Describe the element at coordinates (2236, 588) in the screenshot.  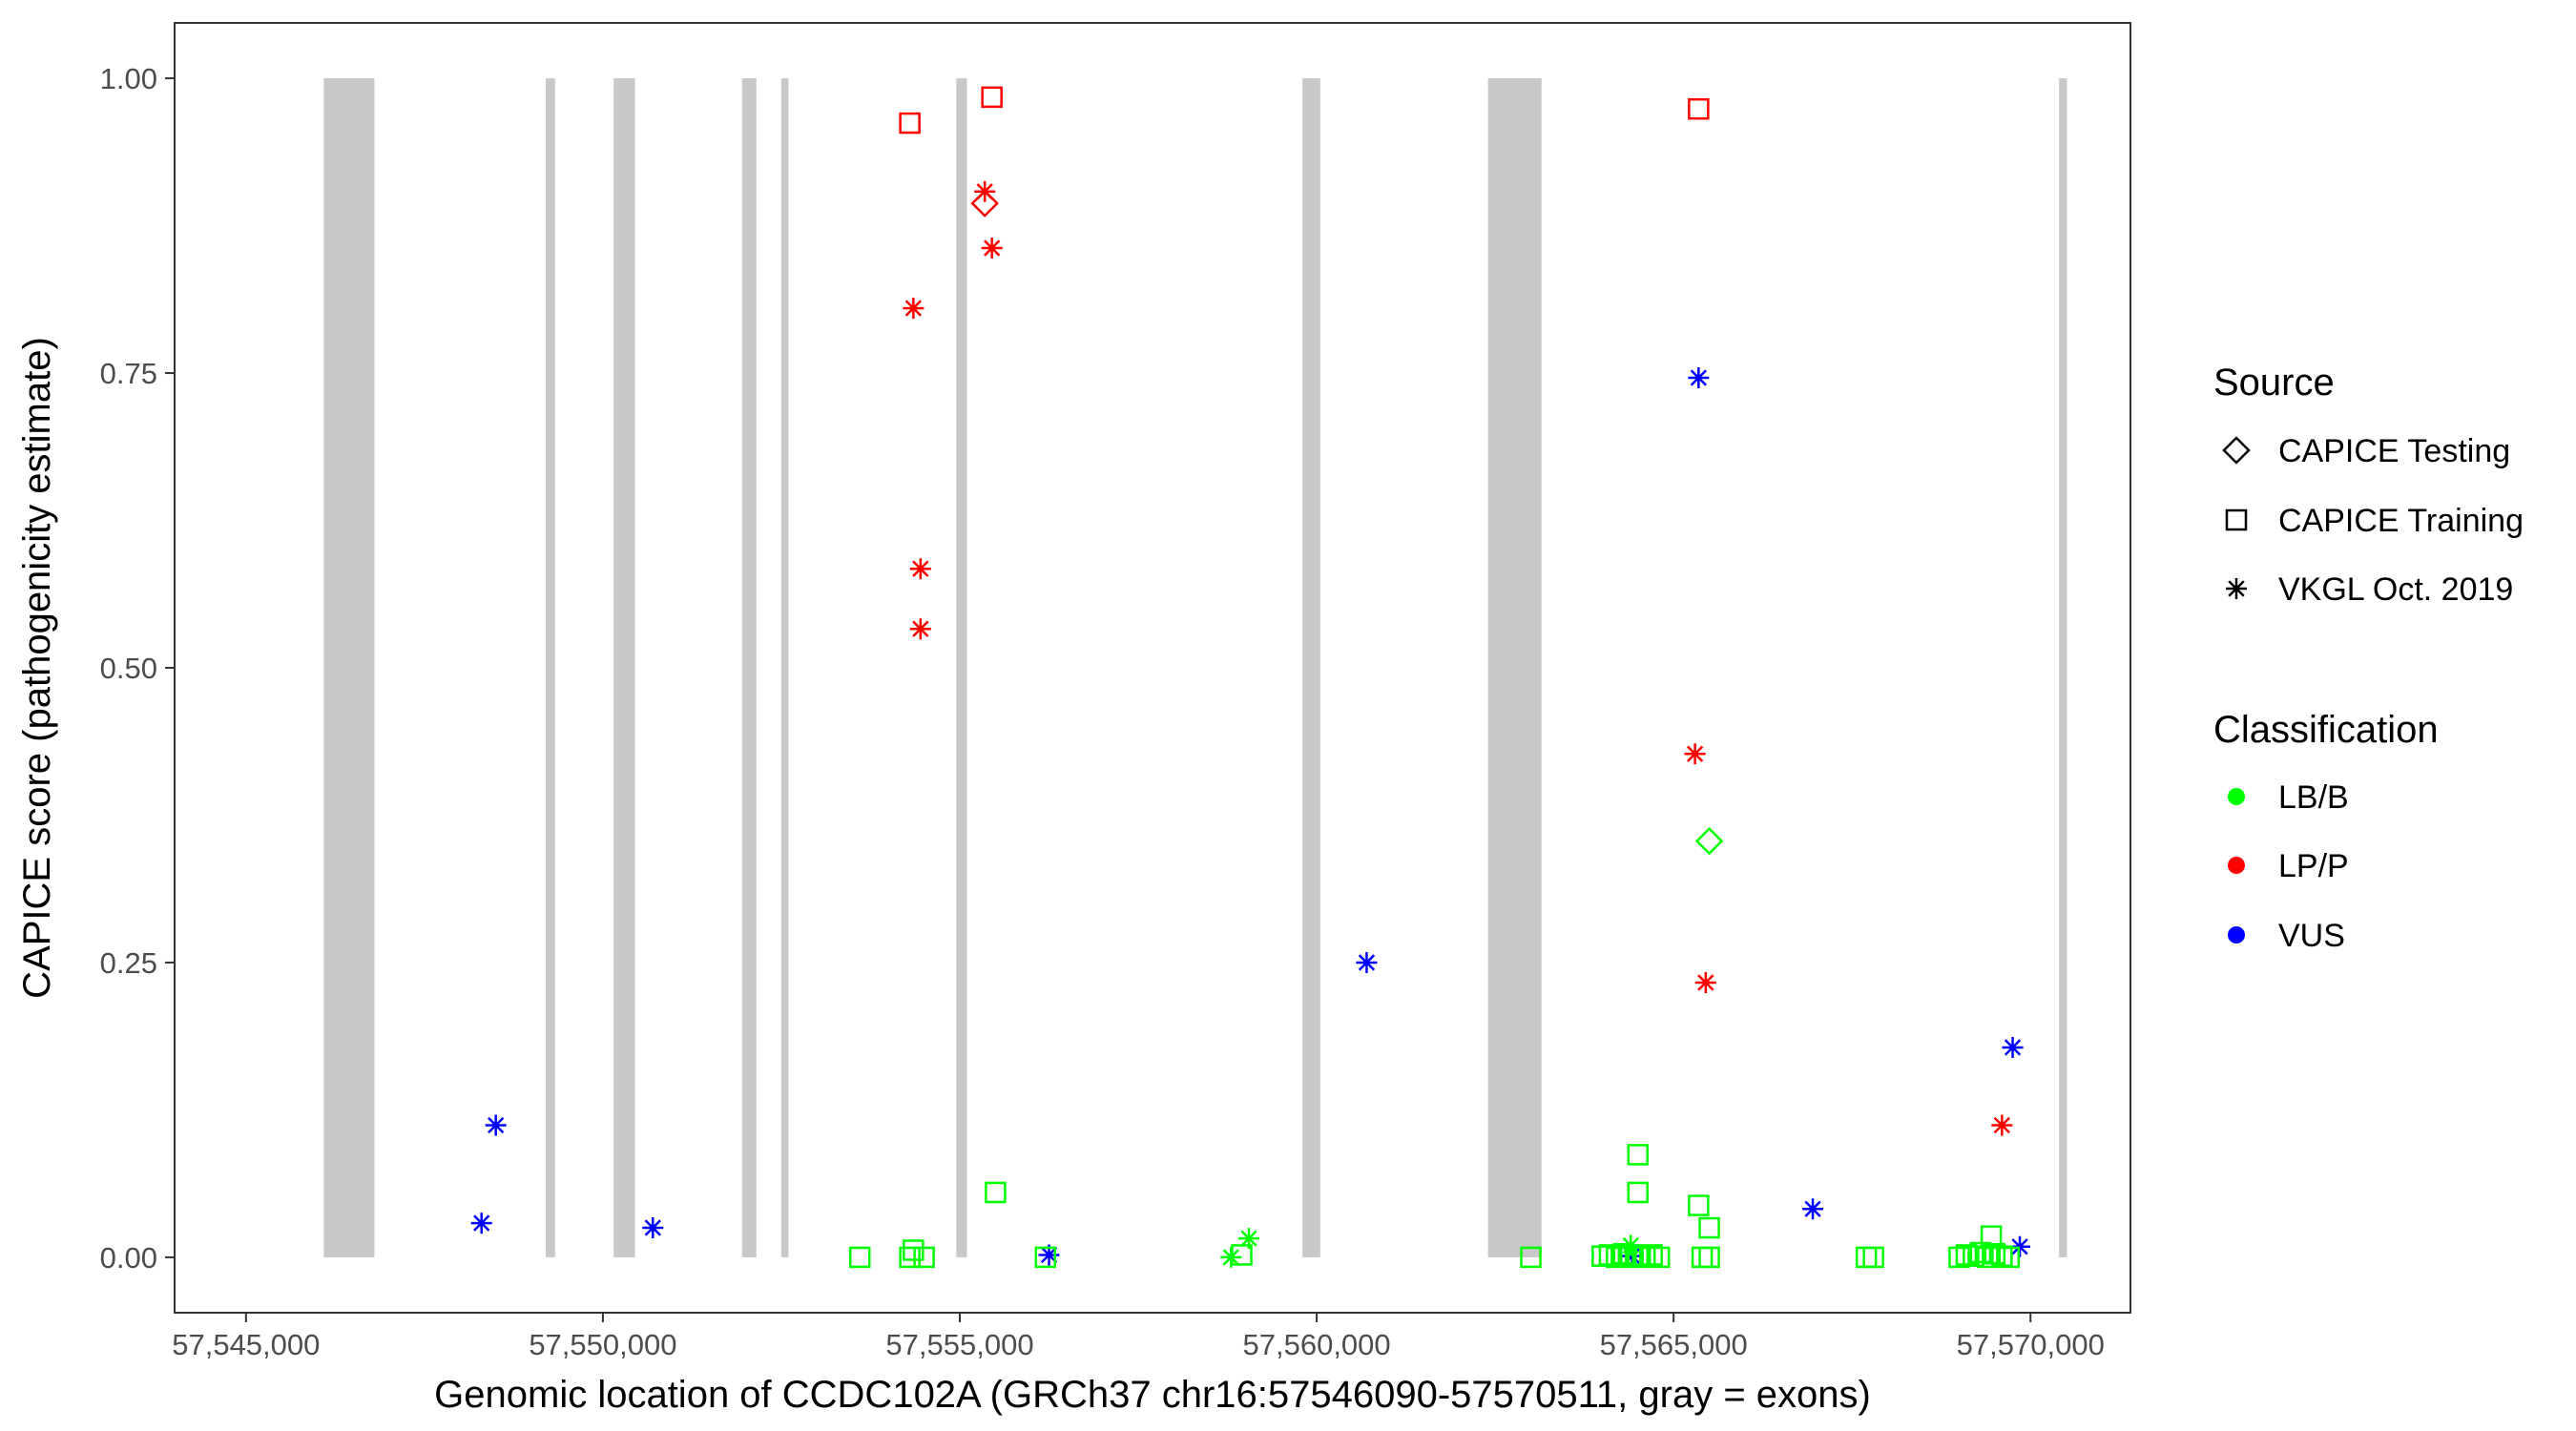
I see `legend-key-asterisk` at that location.